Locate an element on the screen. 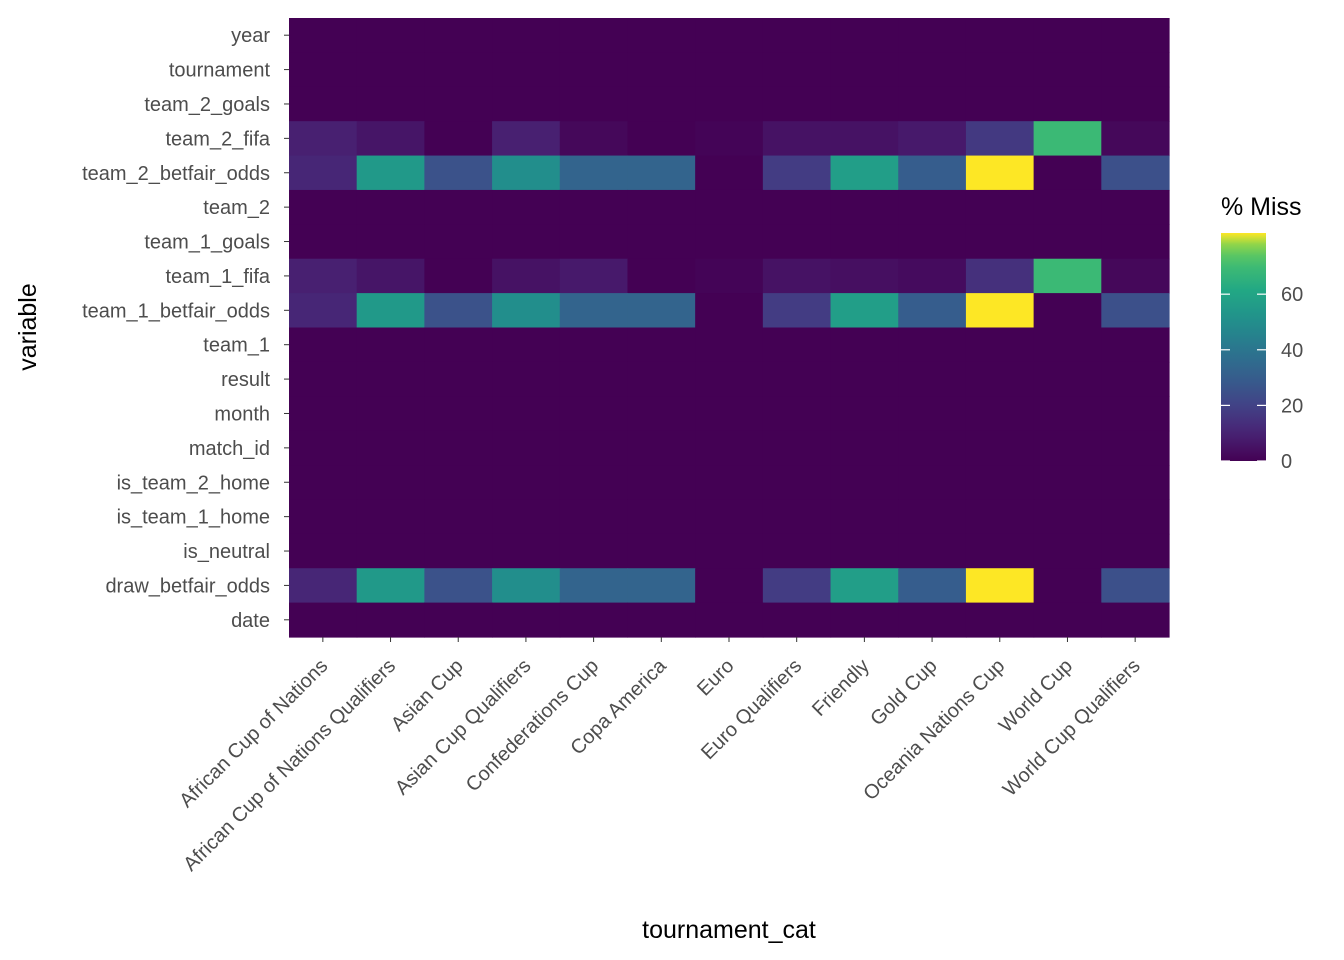 The image size is (1344, 960). y-tick-label: team_2 is located at coordinates (236, 208).